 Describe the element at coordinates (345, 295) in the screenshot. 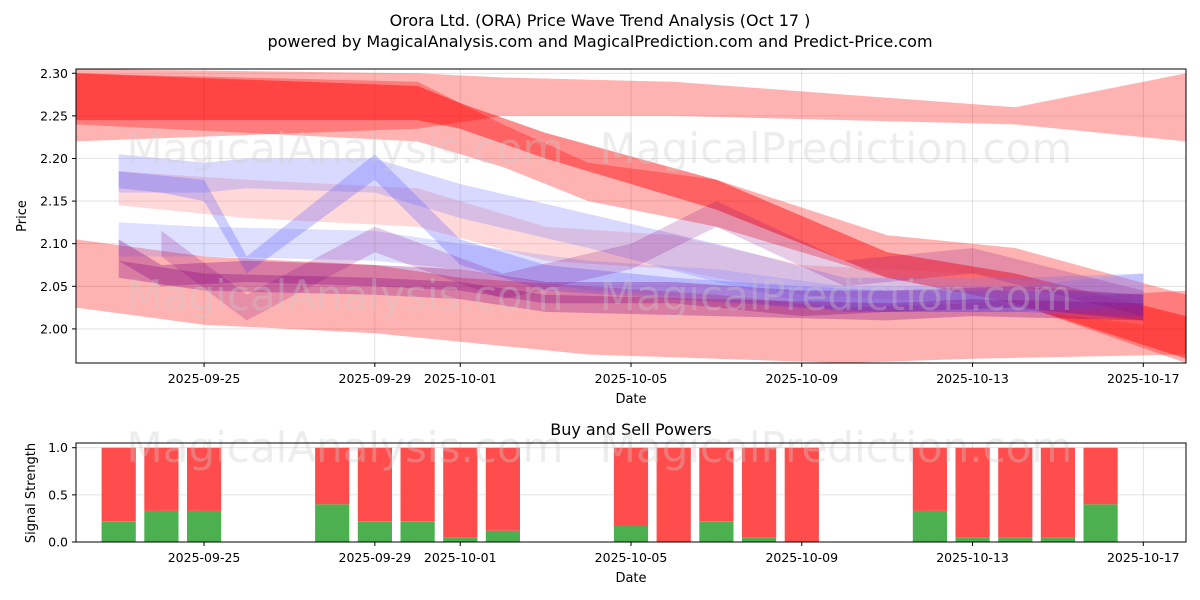

I see `watermark-analysis-mid: MagicalAnalysis.com` at that location.